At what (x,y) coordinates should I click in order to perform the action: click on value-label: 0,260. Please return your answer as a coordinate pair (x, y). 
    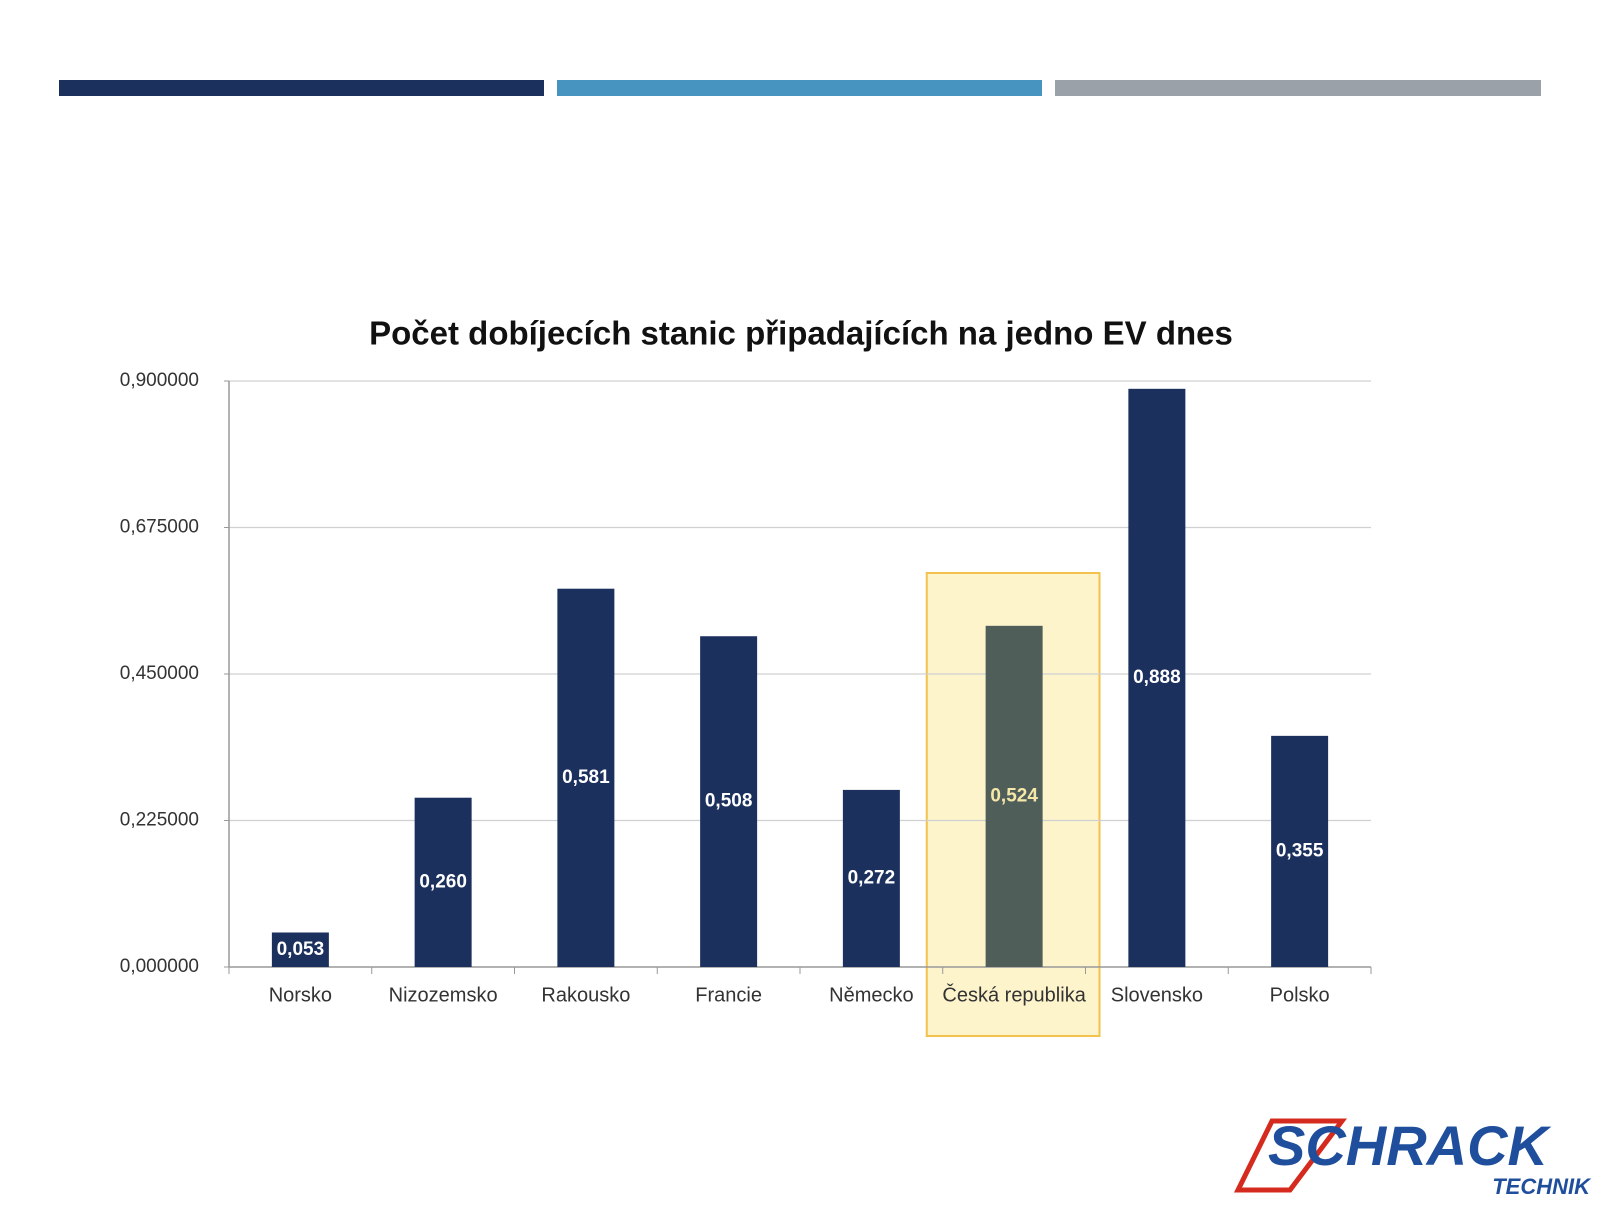
    Looking at the image, I should click on (443, 881).